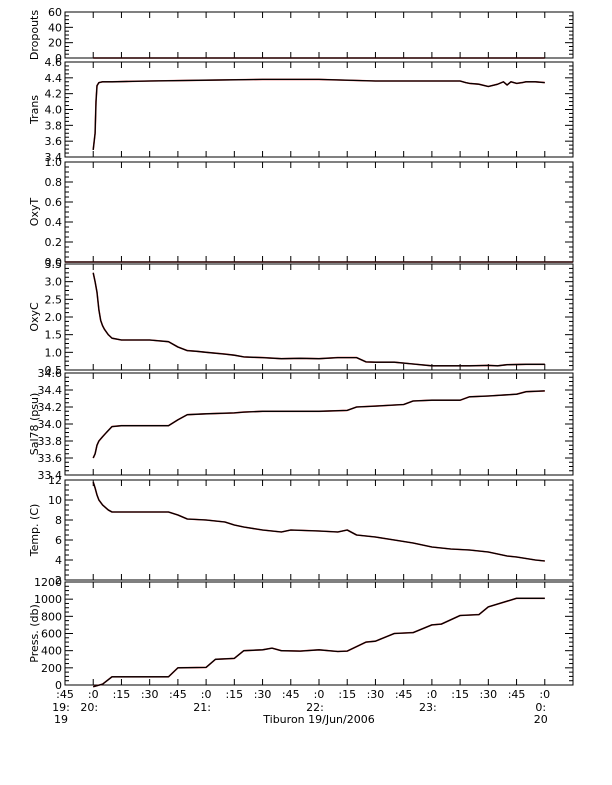 Image resolution: width=612 pixels, height=785 pixels. What do you see at coordinates (54, 370) in the screenshot?
I see `y-tick-label: 0.5` at bounding box center [54, 370].